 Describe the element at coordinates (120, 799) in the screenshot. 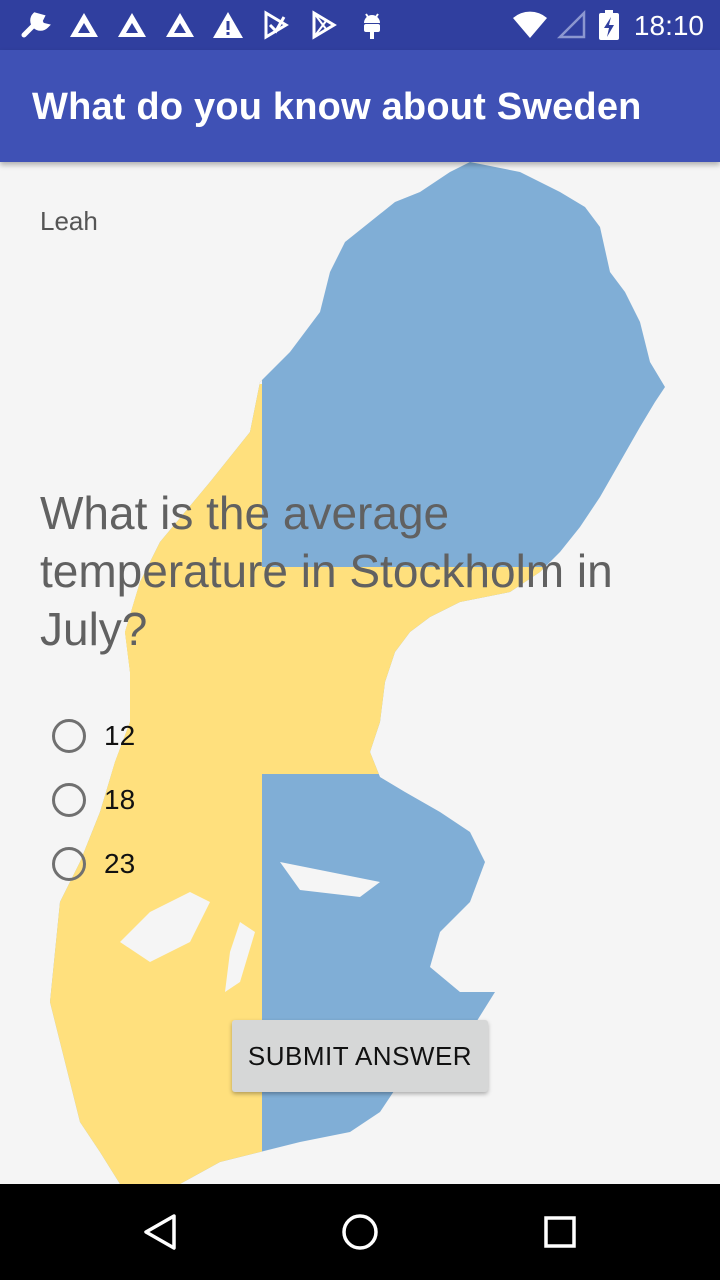

I see `answer-option-label: 18` at that location.